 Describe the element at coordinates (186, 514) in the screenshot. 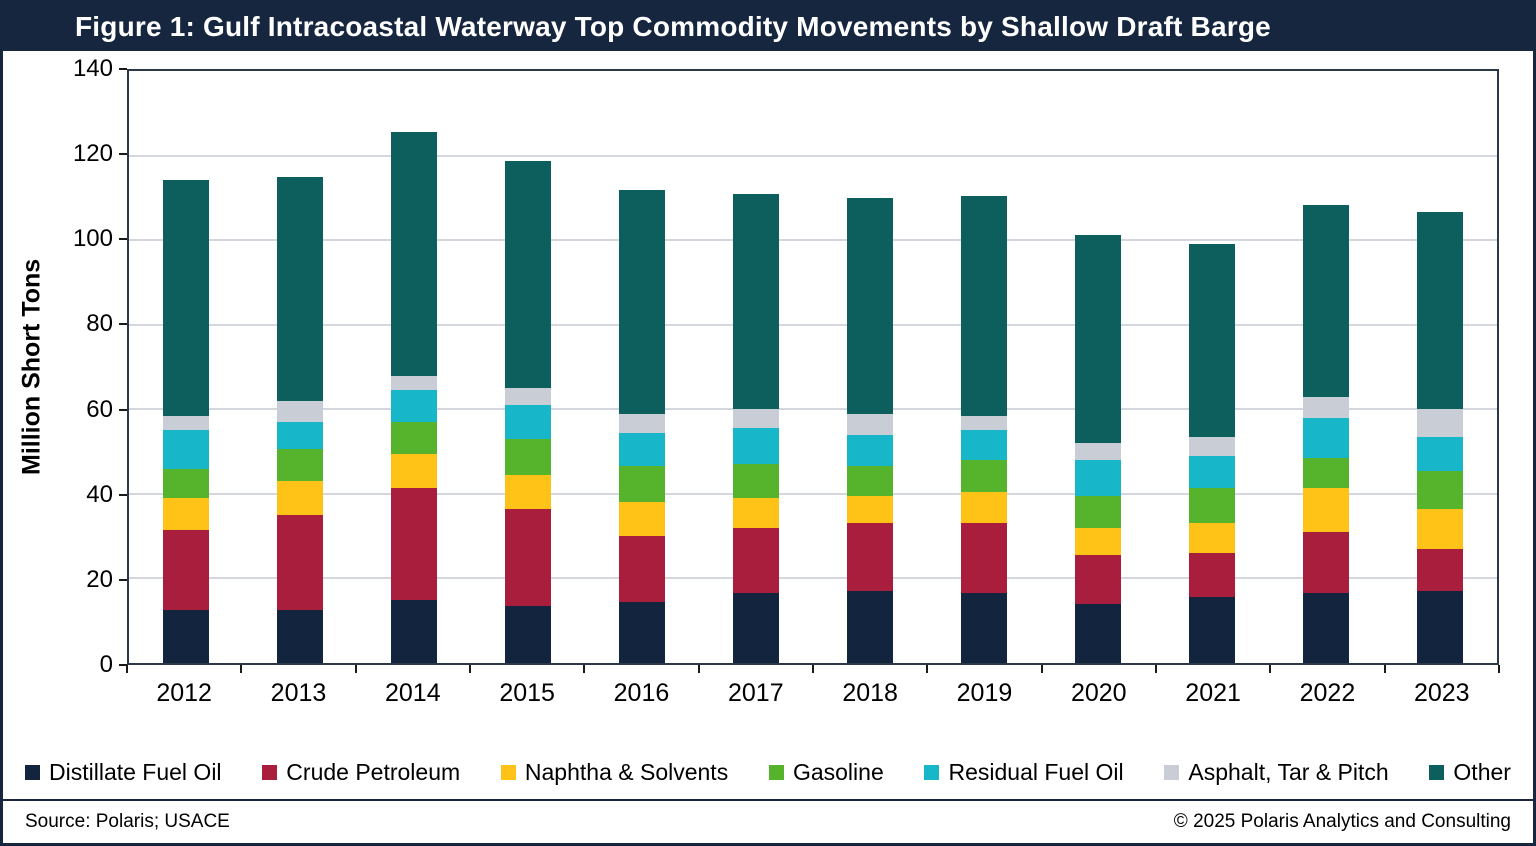

I see `segment-naphtha-solvents-2012` at that location.